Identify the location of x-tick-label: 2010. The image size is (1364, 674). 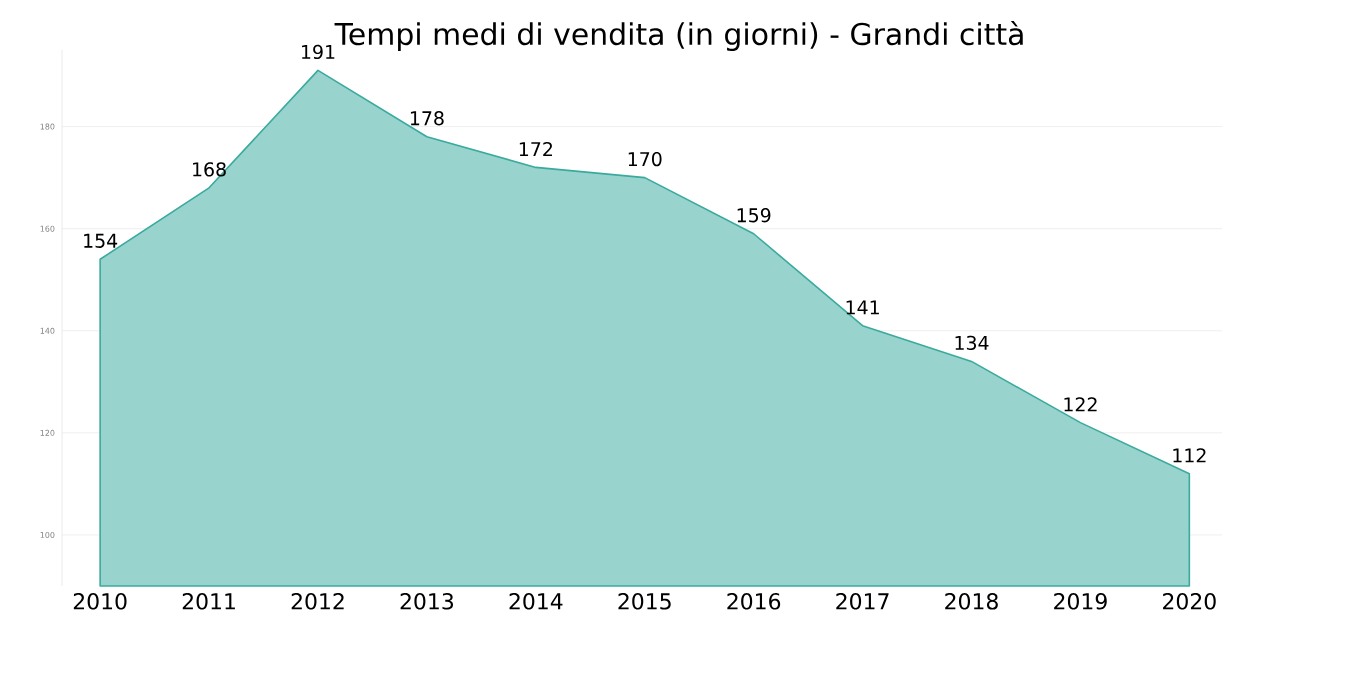
(100, 601).